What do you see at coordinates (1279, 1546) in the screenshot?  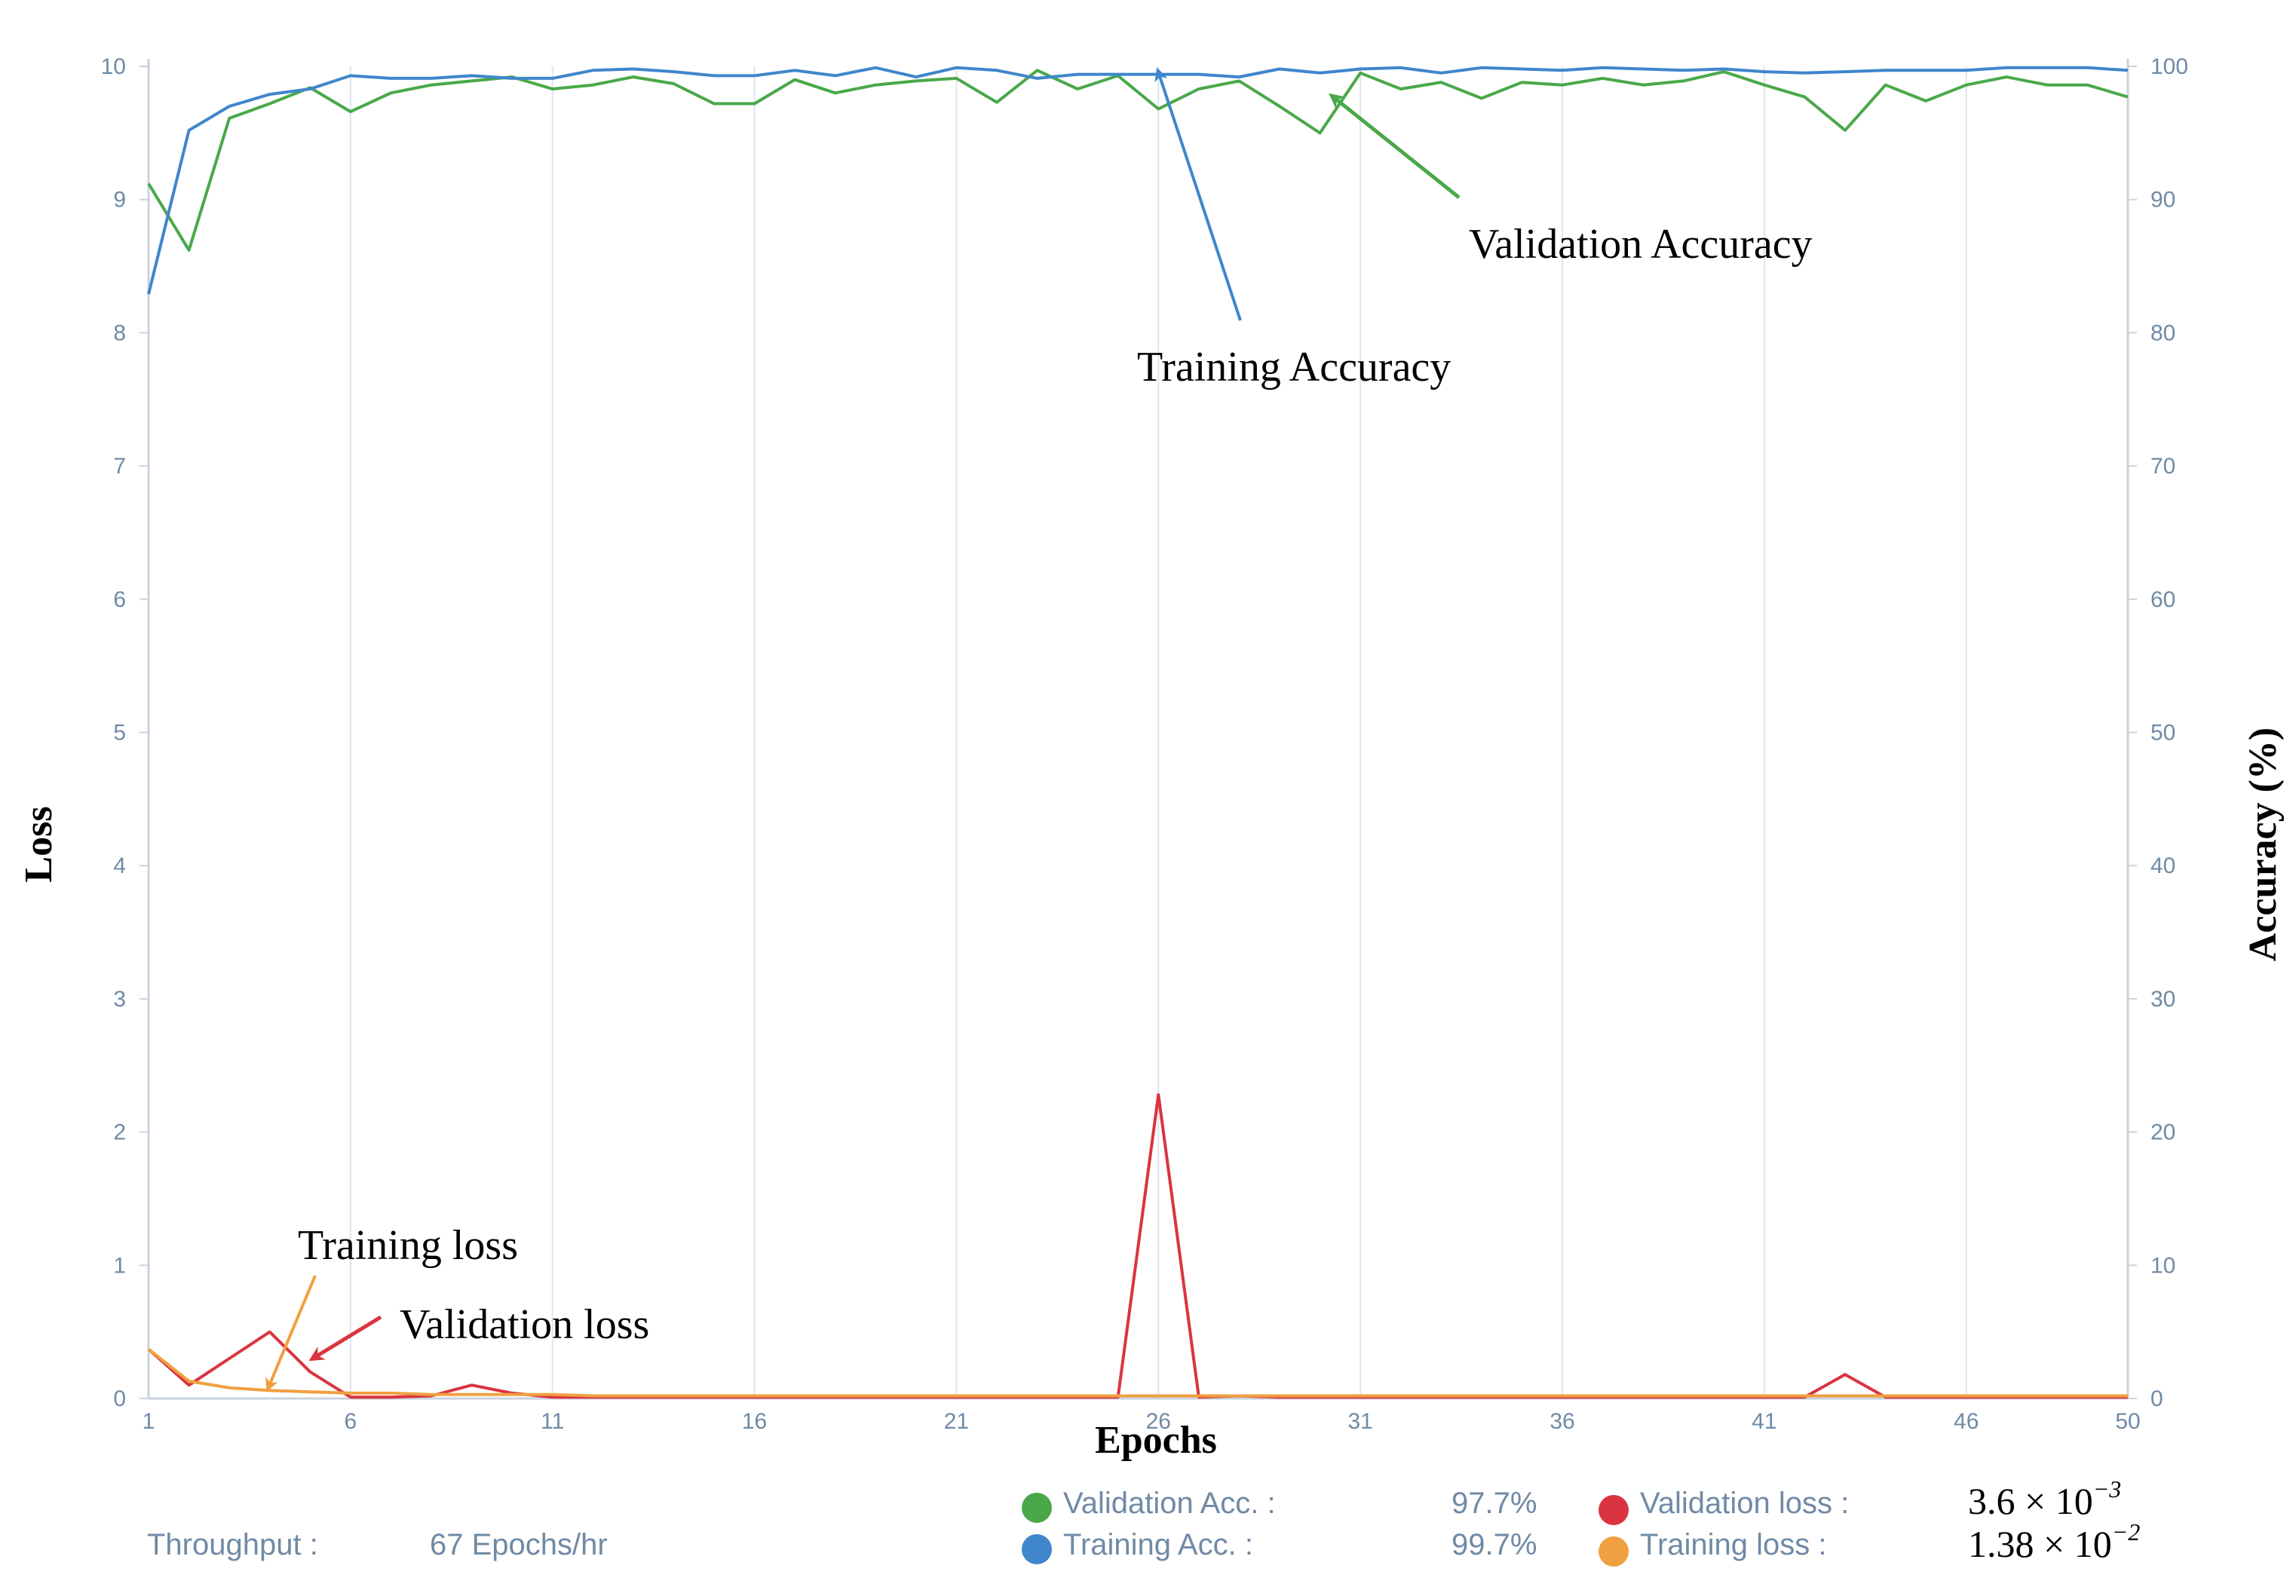 I see `legend-item-training-acc: Training Acc. : 99.7%` at bounding box center [1279, 1546].